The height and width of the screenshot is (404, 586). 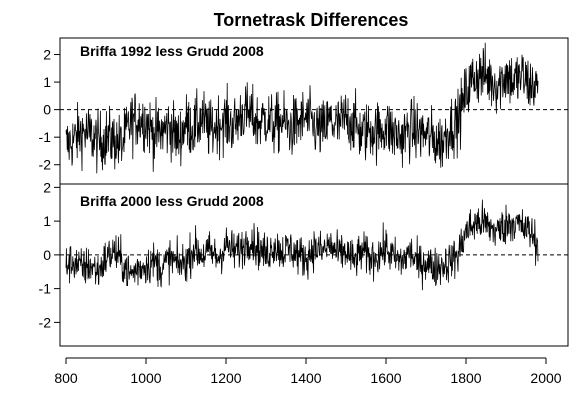 What do you see at coordinates (66, 378) in the screenshot?
I see `x-tick-label: 800` at bounding box center [66, 378].